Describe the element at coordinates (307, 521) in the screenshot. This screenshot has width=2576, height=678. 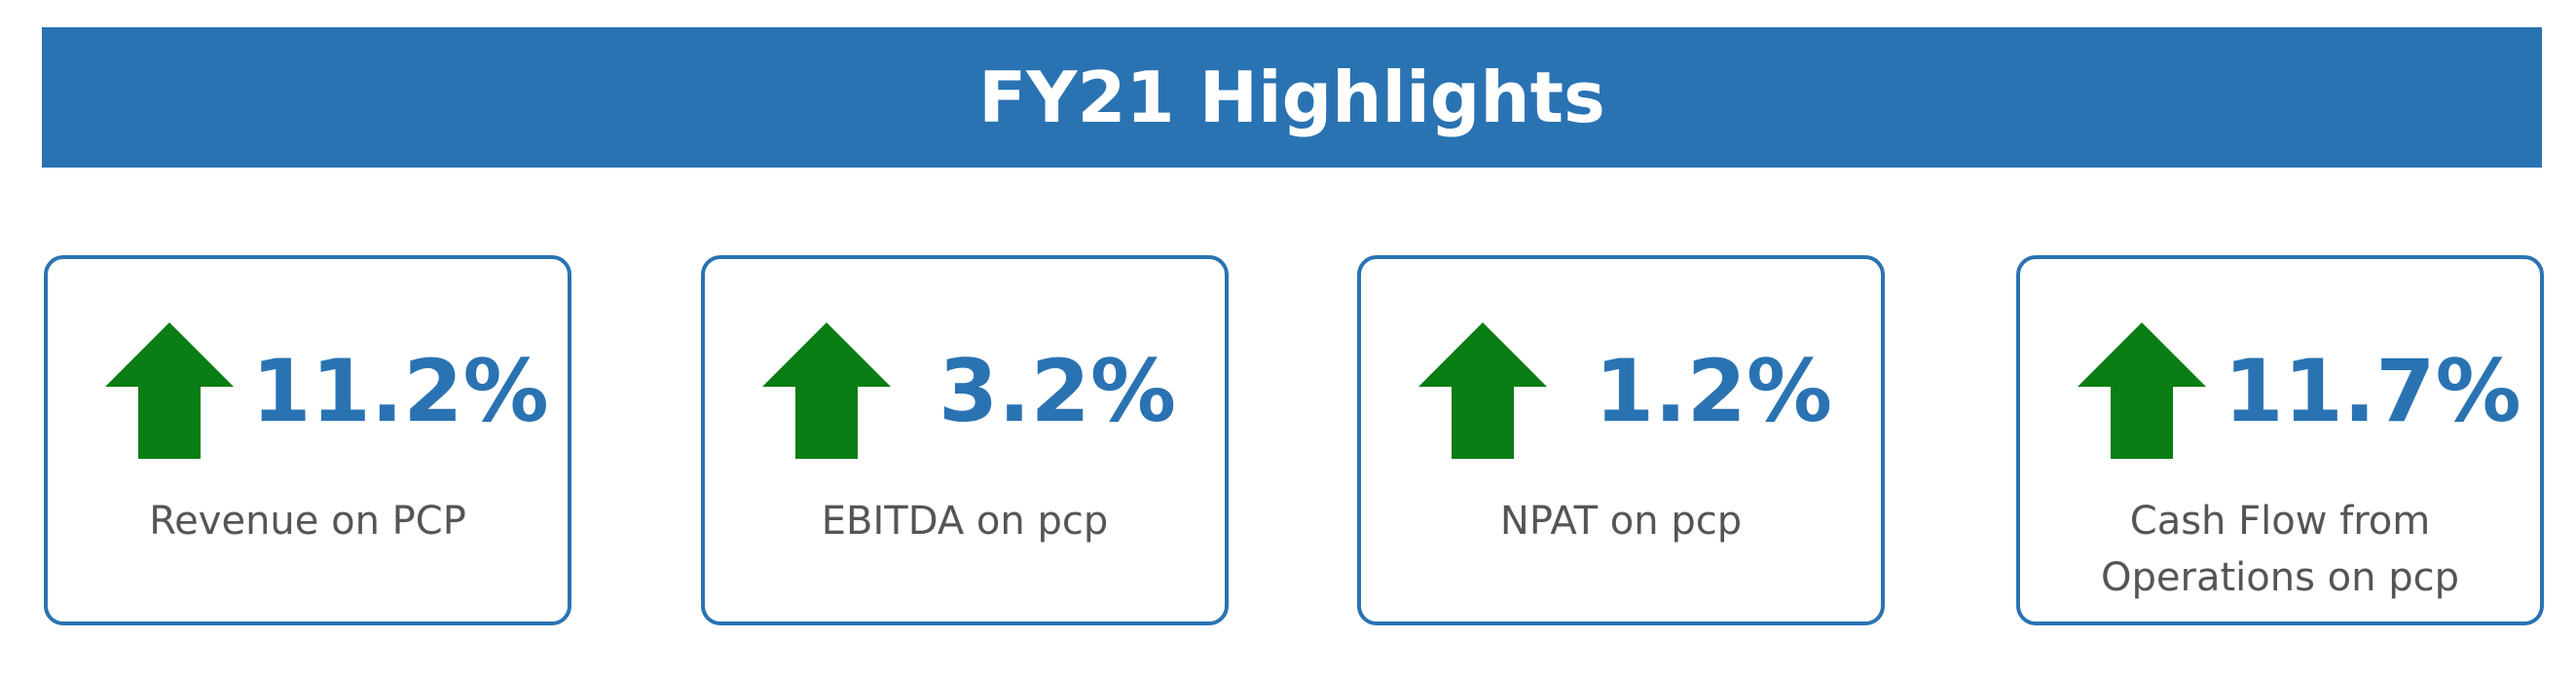
I see `metric-label: Revenue on PCP` at that location.